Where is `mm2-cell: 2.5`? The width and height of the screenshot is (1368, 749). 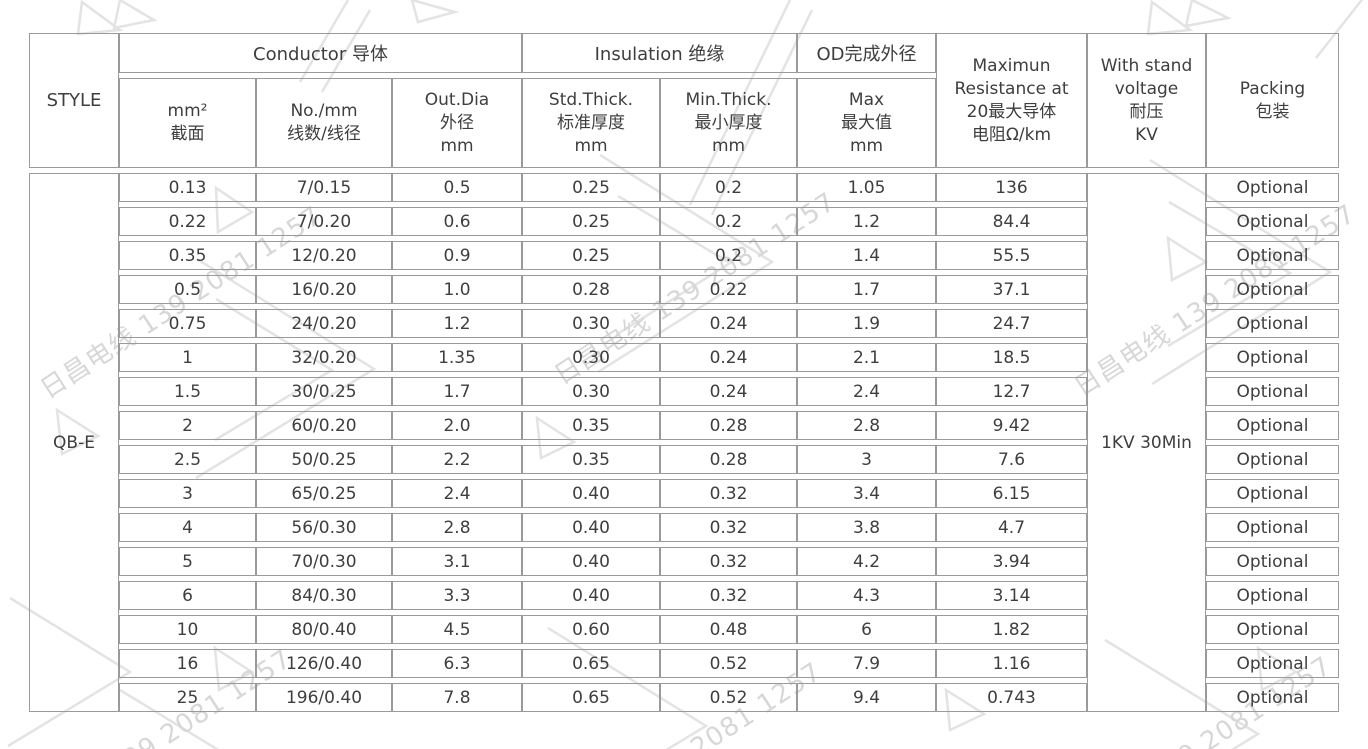 mm2-cell: 2.5 is located at coordinates (187, 459).